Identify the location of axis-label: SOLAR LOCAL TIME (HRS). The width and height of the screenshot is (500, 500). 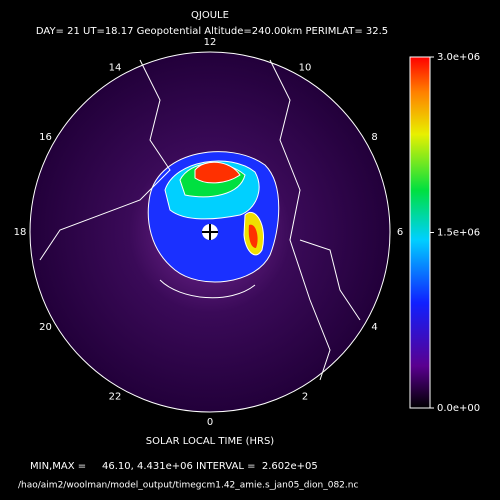
(210, 441).